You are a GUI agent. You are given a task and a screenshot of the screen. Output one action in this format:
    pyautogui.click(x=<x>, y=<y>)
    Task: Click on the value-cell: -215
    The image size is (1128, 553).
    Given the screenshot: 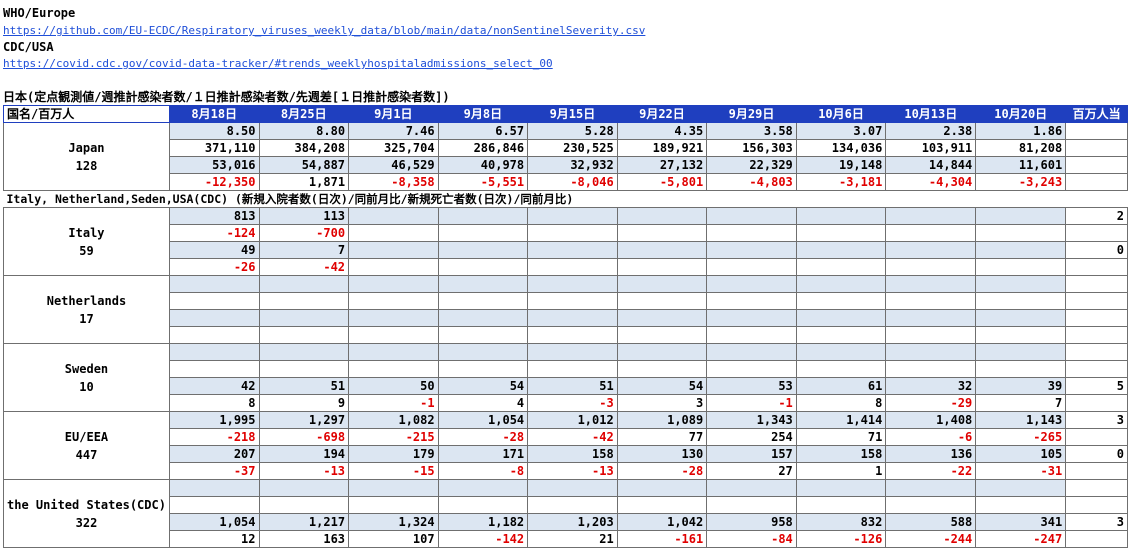 What is the action you would take?
    pyautogui.click(x=393, y=437)
    